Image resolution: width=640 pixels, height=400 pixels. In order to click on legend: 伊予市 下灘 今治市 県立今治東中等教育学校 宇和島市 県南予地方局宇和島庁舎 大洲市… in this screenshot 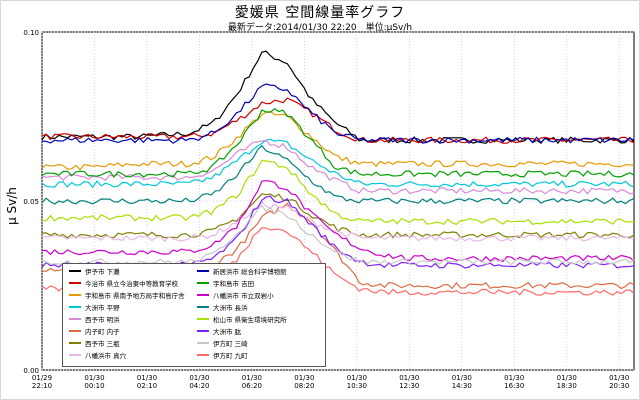, I will do `click(194, 315)`.